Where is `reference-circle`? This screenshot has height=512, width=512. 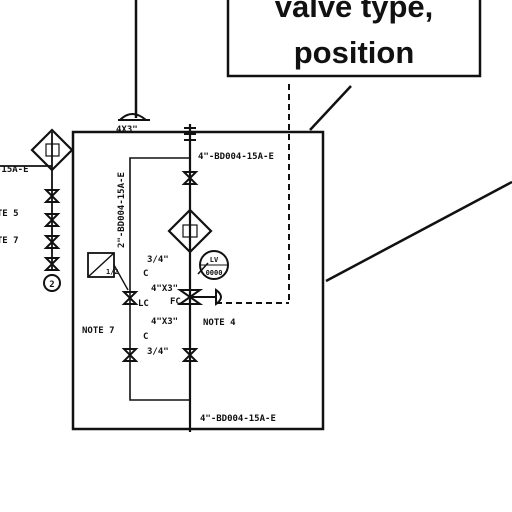
reference-circle is located at coordinates (52, 283).